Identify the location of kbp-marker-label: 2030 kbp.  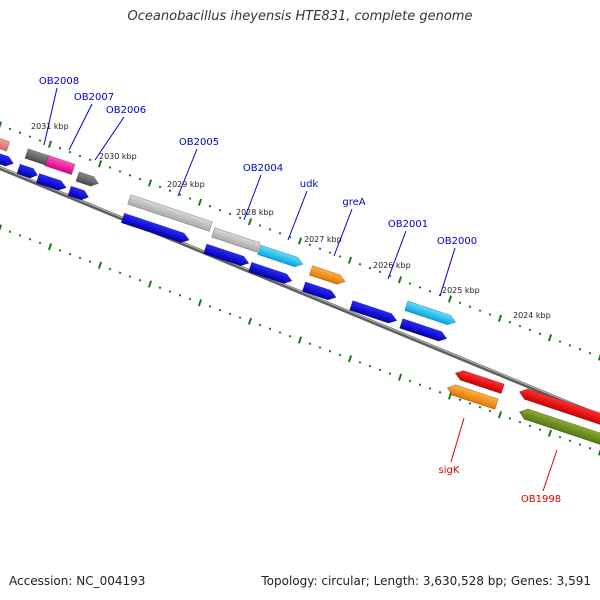
(118, 156).